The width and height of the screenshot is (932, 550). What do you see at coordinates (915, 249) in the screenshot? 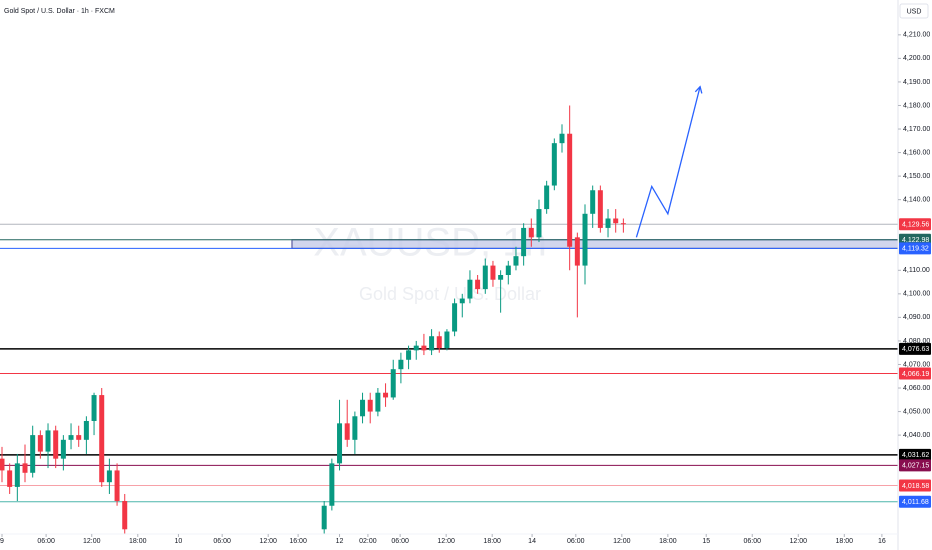
I see `price-level-label: 4,119.32` at bounding box center [915, 249].